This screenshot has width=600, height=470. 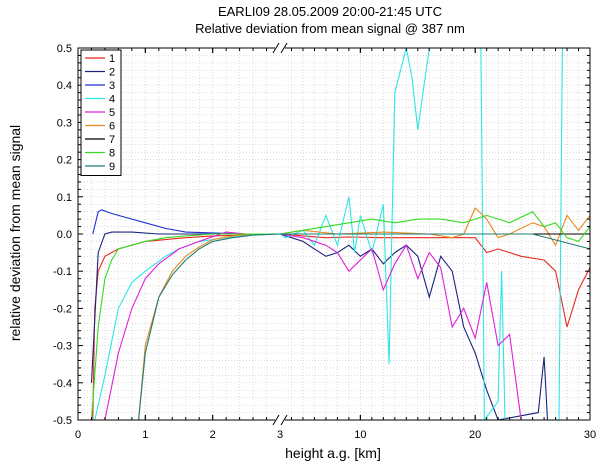 What do you see at coordinates (62, 384) in the screenshot?
I see `y-tick-label: -0.4` at bounding box center [62, 384].